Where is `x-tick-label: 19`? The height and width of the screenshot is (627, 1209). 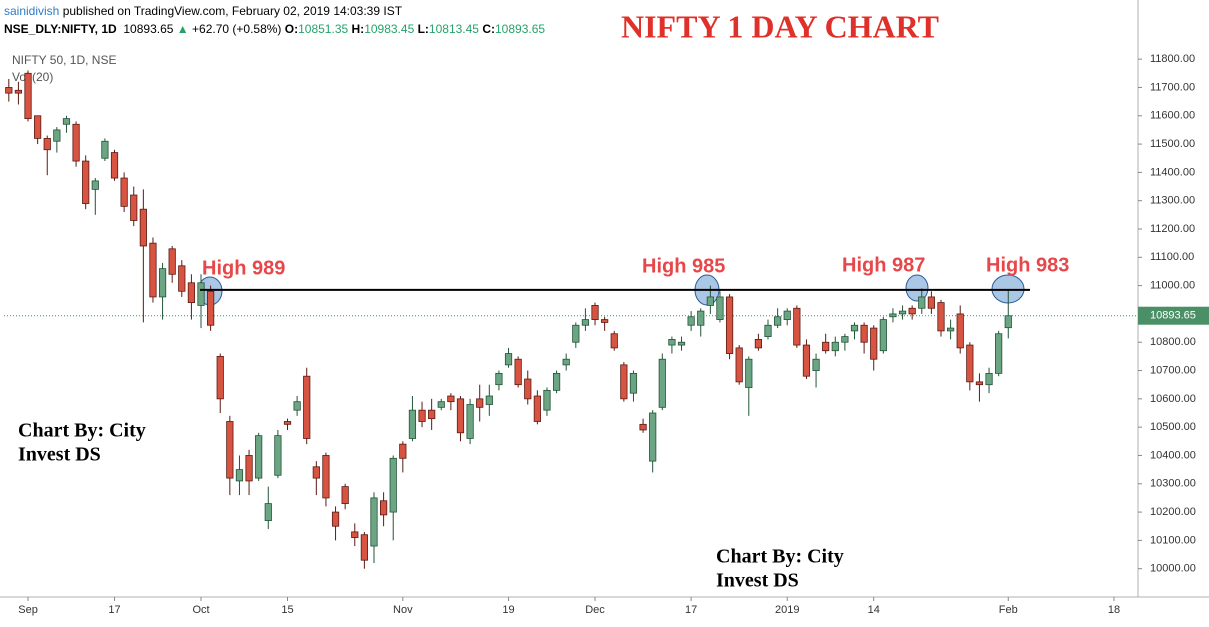
x-tick-label: 19 is located at coordinates (508, 610).